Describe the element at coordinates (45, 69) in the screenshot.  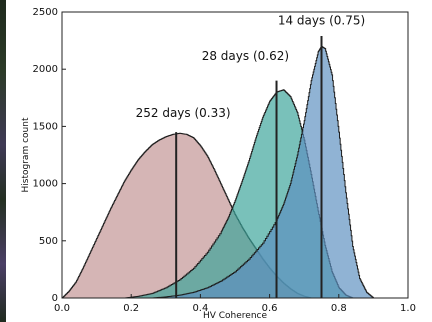
I see `y-tick-label: 2000` at that location.